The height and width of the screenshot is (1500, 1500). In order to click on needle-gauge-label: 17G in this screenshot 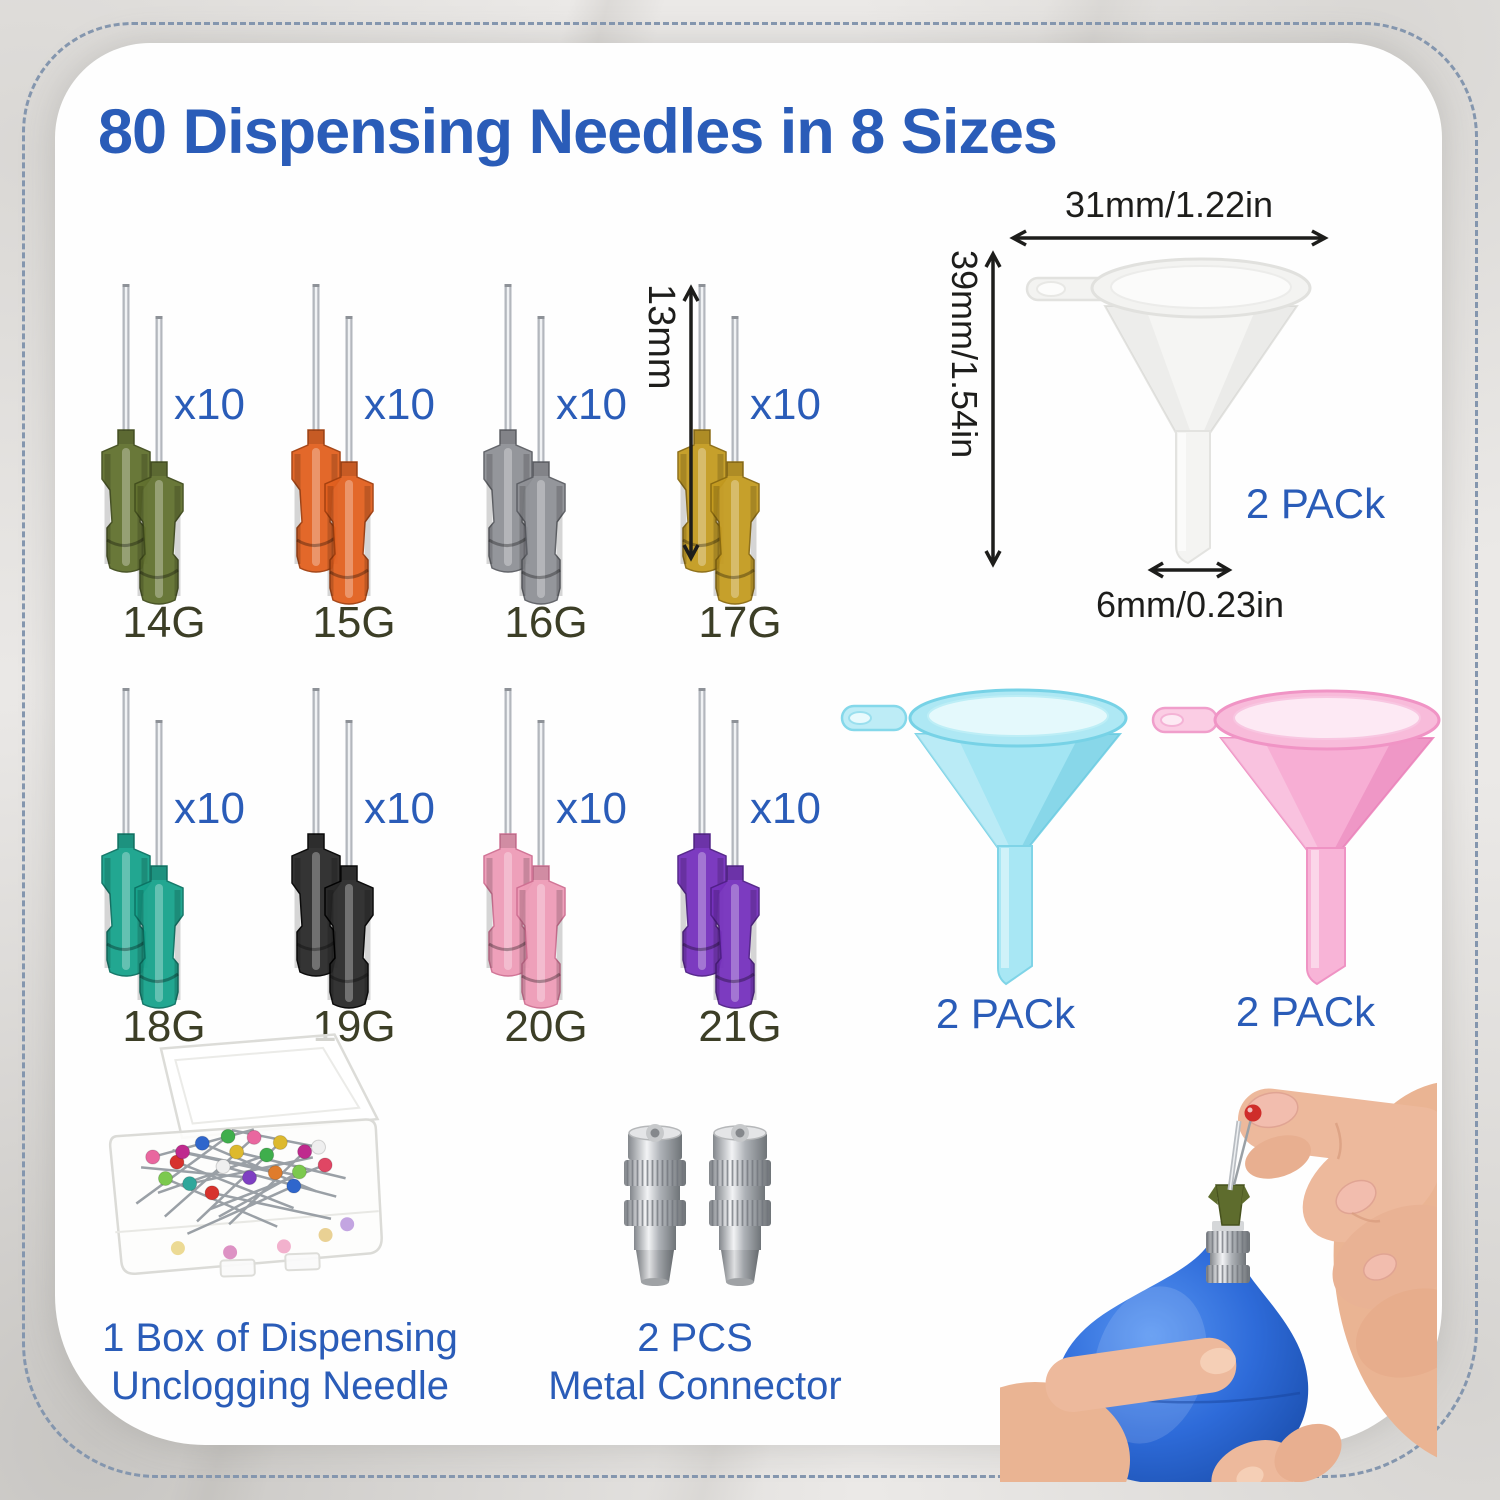, I will do `click(740, 622)`.